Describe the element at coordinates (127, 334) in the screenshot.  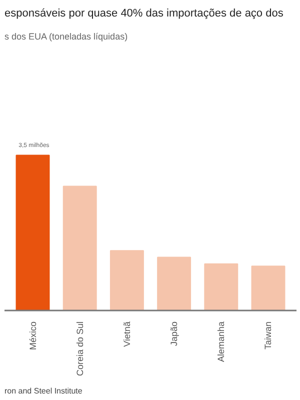
I see `x-tick-label: Vietnã` at that location.